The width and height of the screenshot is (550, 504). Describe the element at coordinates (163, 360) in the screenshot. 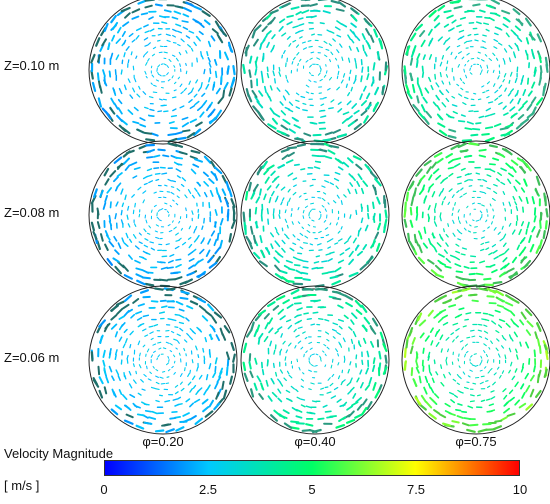

I see `vector-panel-r2-c0` at that location.